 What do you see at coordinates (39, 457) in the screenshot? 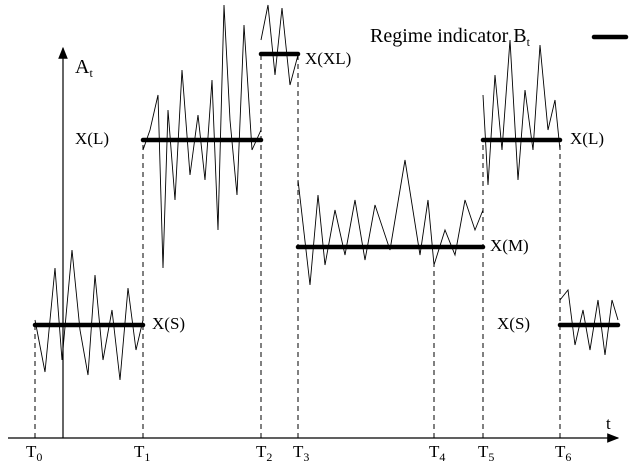
I see `text-part: 0` at bounding box center [39, 457].